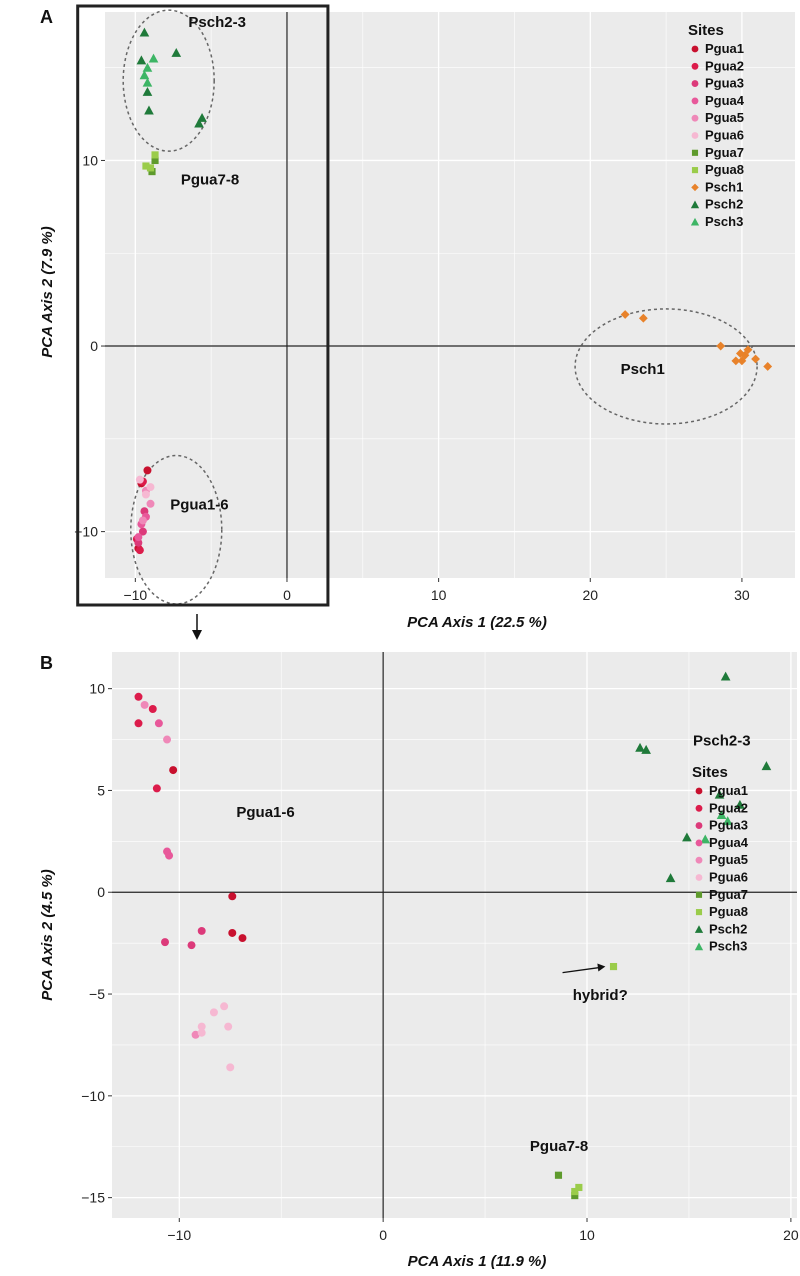 This screenshot has height=1276, width=800. Describe the element at coordinates (728, 928) in the screenshot. I see `legend-label-psch2: Psch2` at that location.